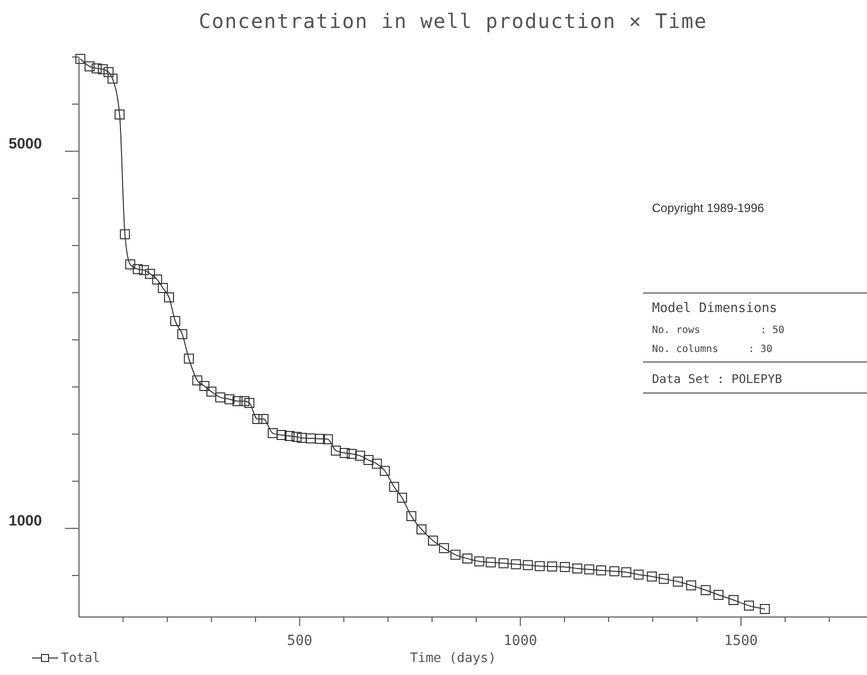  I want to click on annotation: Data Set : POLEPYB, so click(717, 379).